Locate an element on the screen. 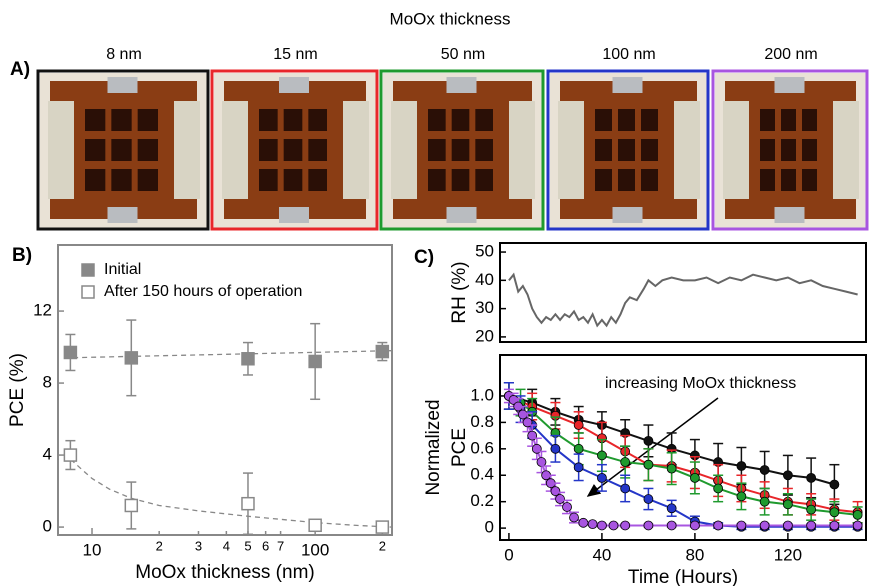 This screenshot has width=869, height=586. x-tick-label: 40 is located at coordinates (601, 554).